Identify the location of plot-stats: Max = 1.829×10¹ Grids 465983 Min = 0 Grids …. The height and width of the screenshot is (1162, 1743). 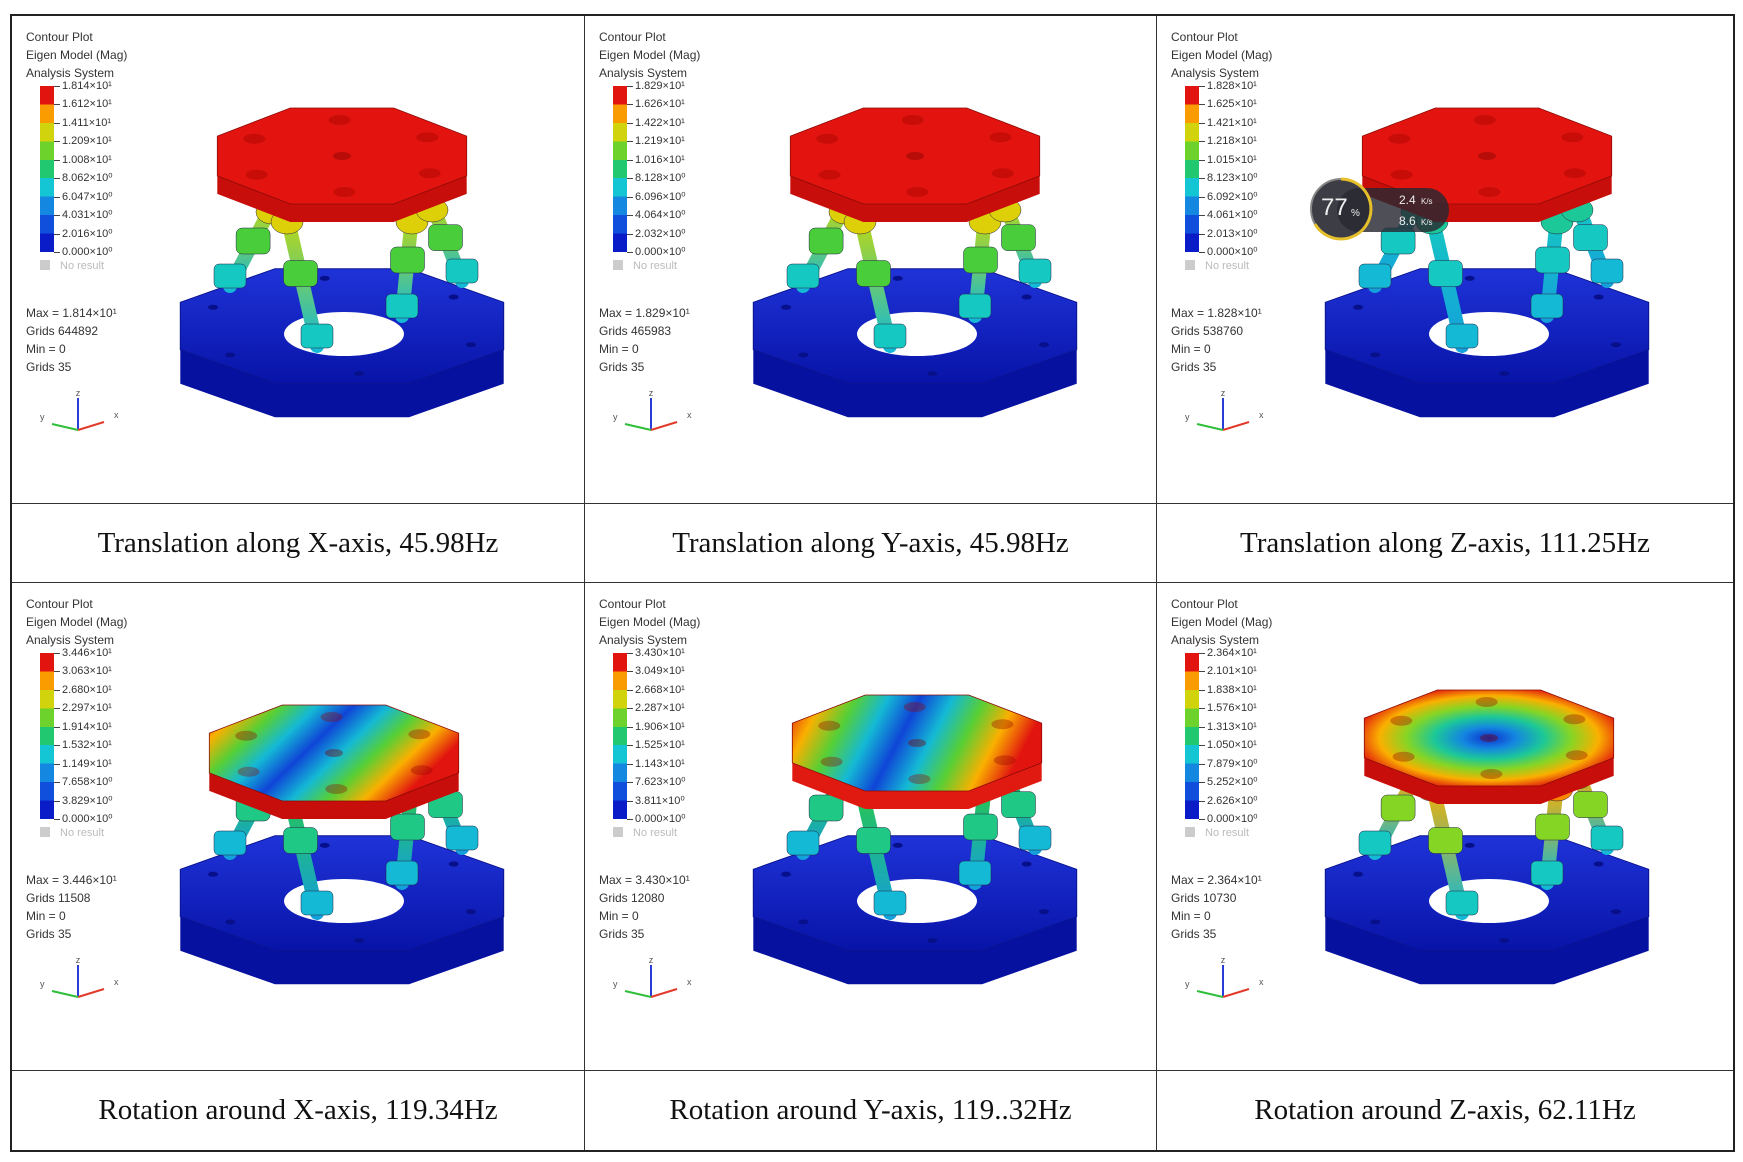
(644, 340).